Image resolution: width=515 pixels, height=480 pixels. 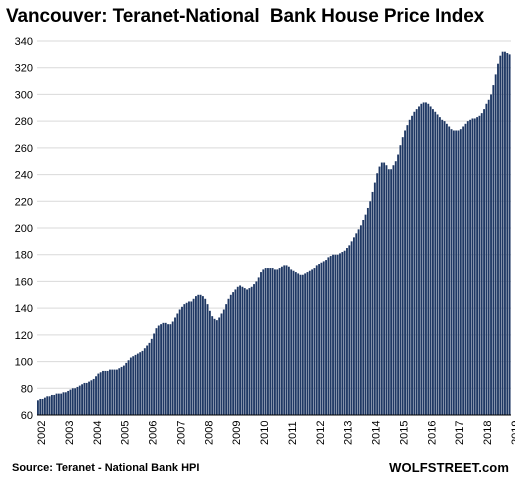 What do you see at coordinates (126, 433) in the screenshot?
I see `x-tick-label: 2005` at bounding box center [126, 433].